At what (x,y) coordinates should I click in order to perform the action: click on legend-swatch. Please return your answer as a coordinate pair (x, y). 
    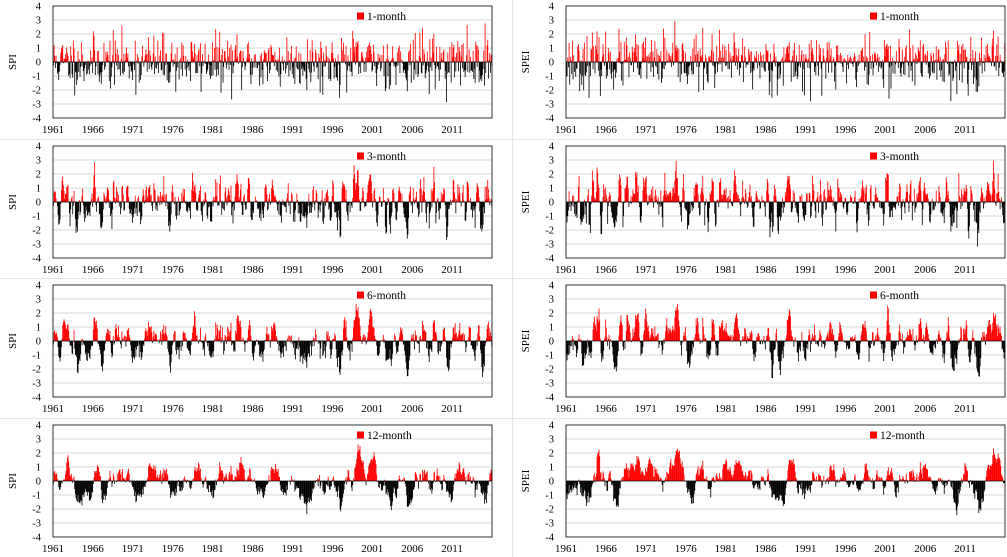
    Looking at the image, I should click on (873, 16).